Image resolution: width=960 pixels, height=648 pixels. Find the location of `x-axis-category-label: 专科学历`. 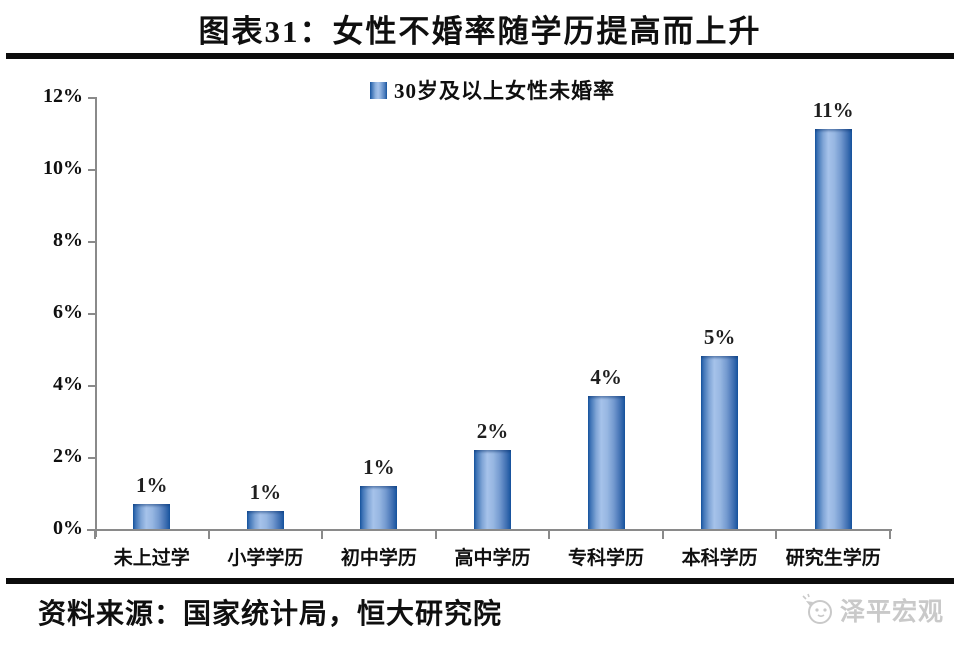

x-axis-category-label: 专科学历 is located at coordinates (606, 558).